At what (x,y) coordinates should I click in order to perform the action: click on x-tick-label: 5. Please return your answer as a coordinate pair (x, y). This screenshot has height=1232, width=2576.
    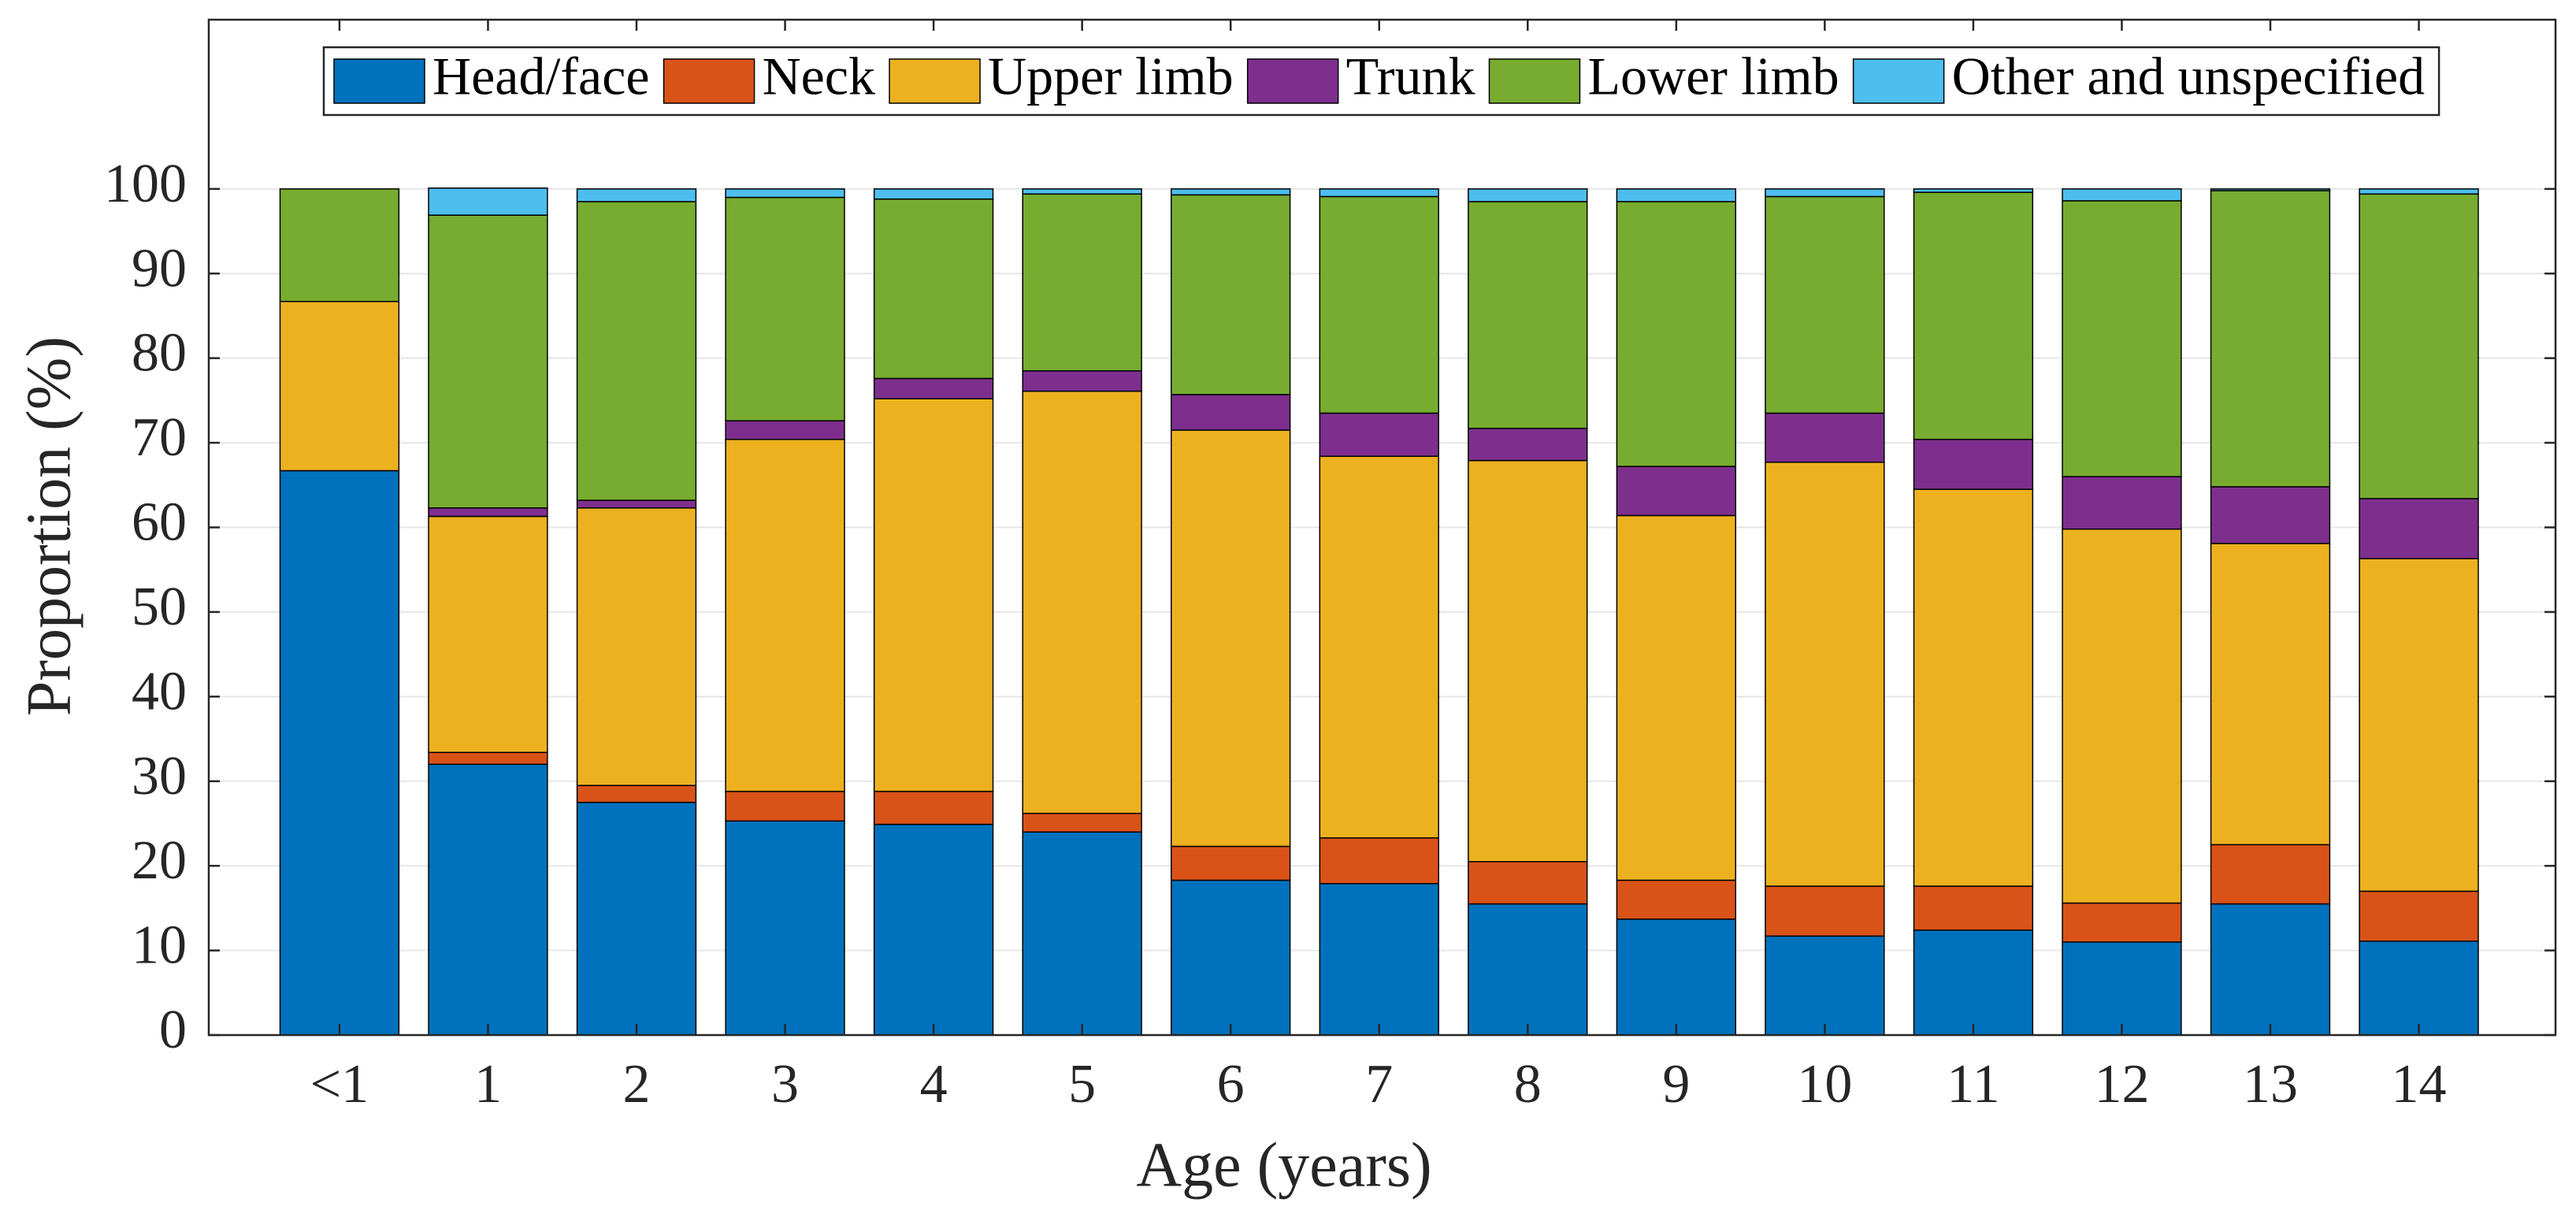
    Looking at the image, I should click on (1082, 1084).